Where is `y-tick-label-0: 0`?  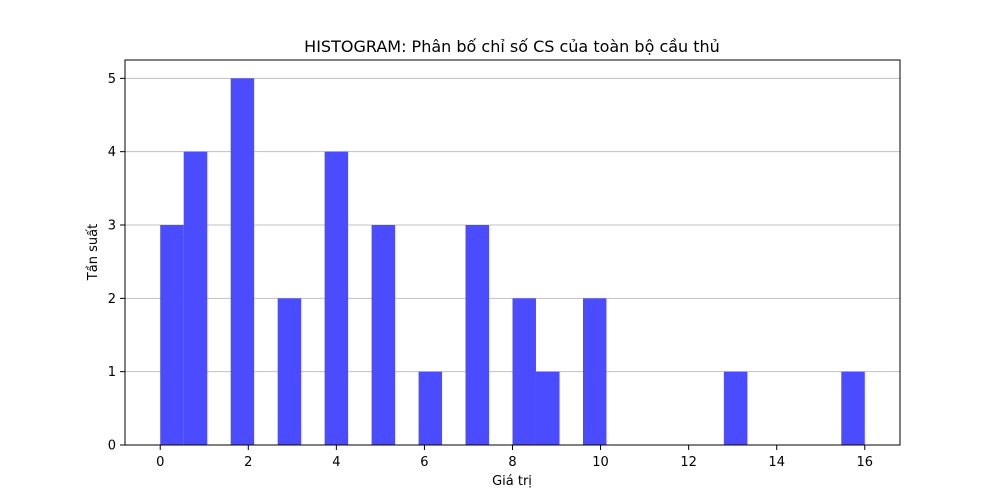 y-tick-label-0: 0 is located at coordinates (112, 446).